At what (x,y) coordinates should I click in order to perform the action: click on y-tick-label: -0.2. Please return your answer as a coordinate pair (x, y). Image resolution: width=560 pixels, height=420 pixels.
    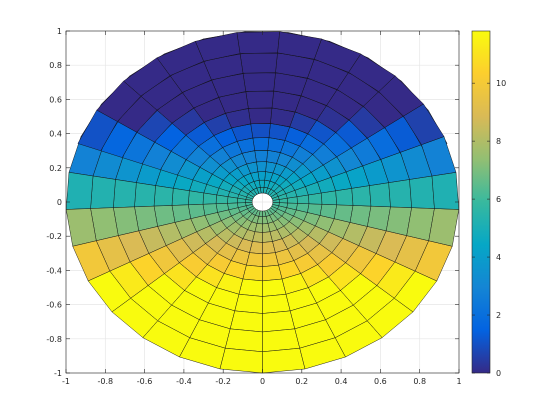
    Looking at the image, I should click on (54, 236).